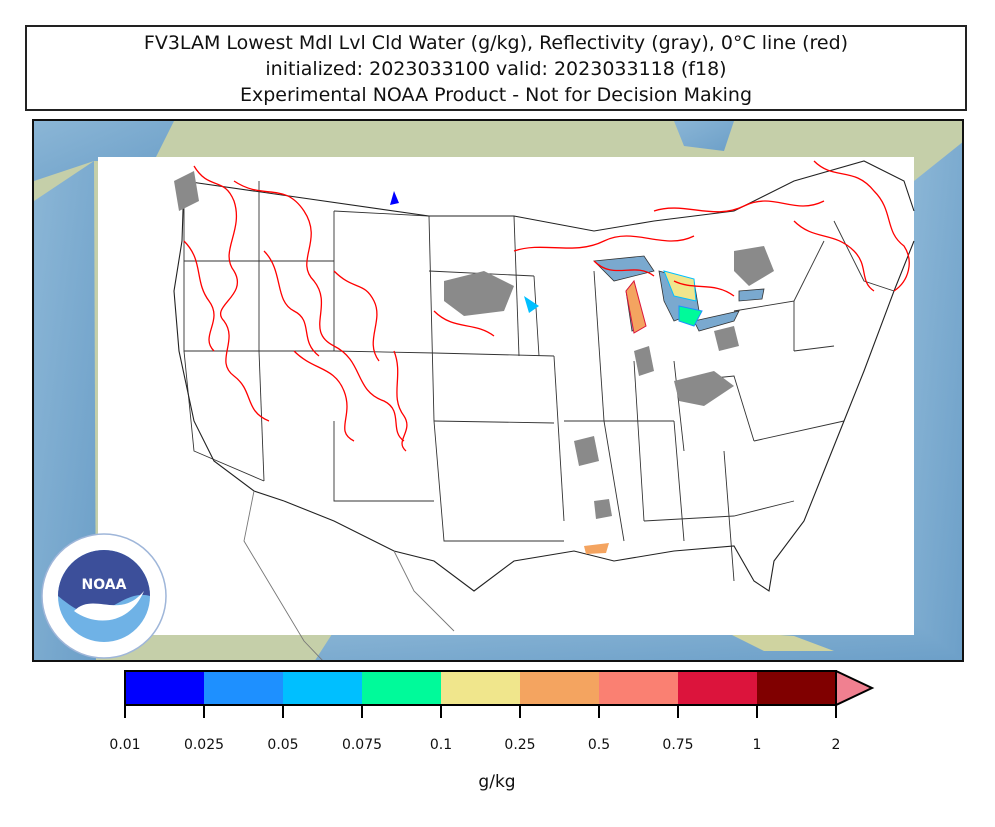  Describe the element at coordinates (836, 745) in the screenshot. I see `colorbar-tick-label: 2` at that location.